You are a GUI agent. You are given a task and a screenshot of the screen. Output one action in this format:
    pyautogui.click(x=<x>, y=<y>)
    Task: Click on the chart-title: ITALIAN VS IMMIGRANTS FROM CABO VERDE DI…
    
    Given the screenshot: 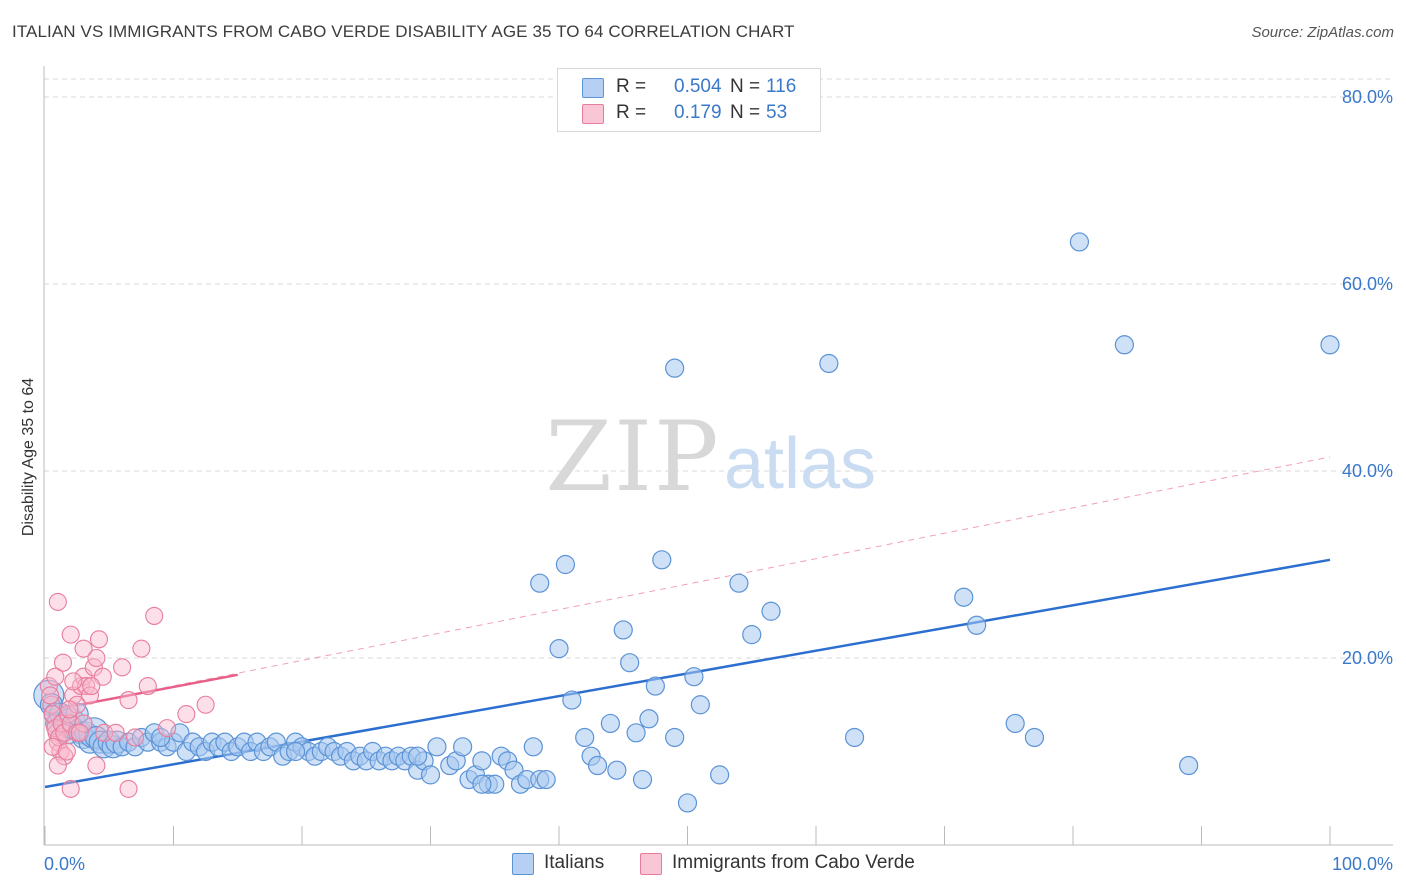 What is the action you would take?
    pyautogui.click(x=403, y=31)
    